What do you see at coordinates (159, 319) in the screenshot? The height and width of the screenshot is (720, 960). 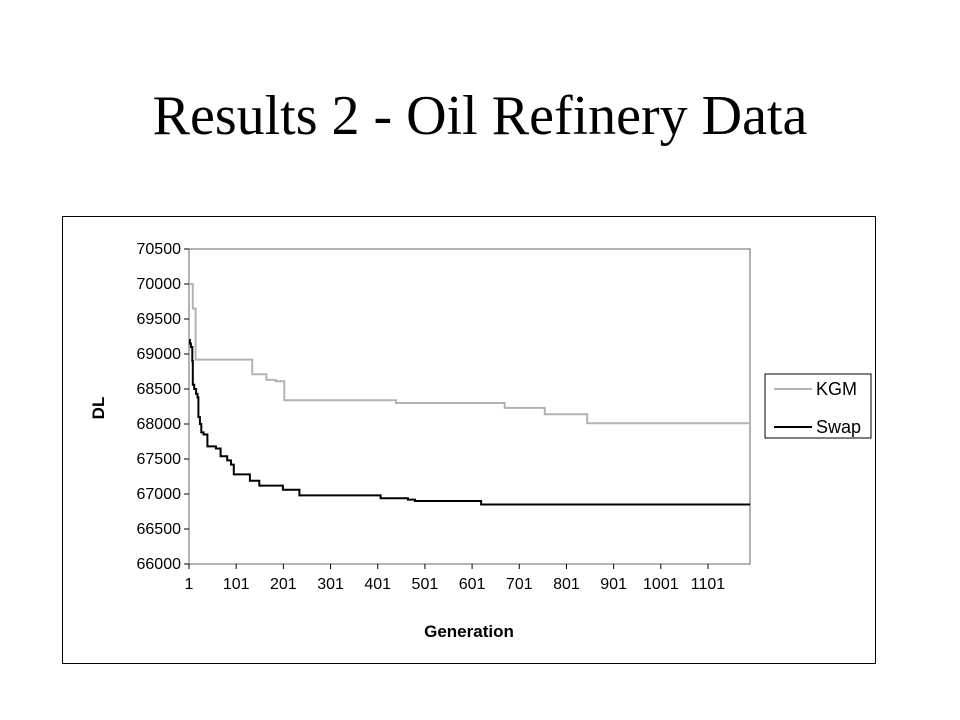 I see `y-tick-label: 69500` at bounding box center [159, 319].